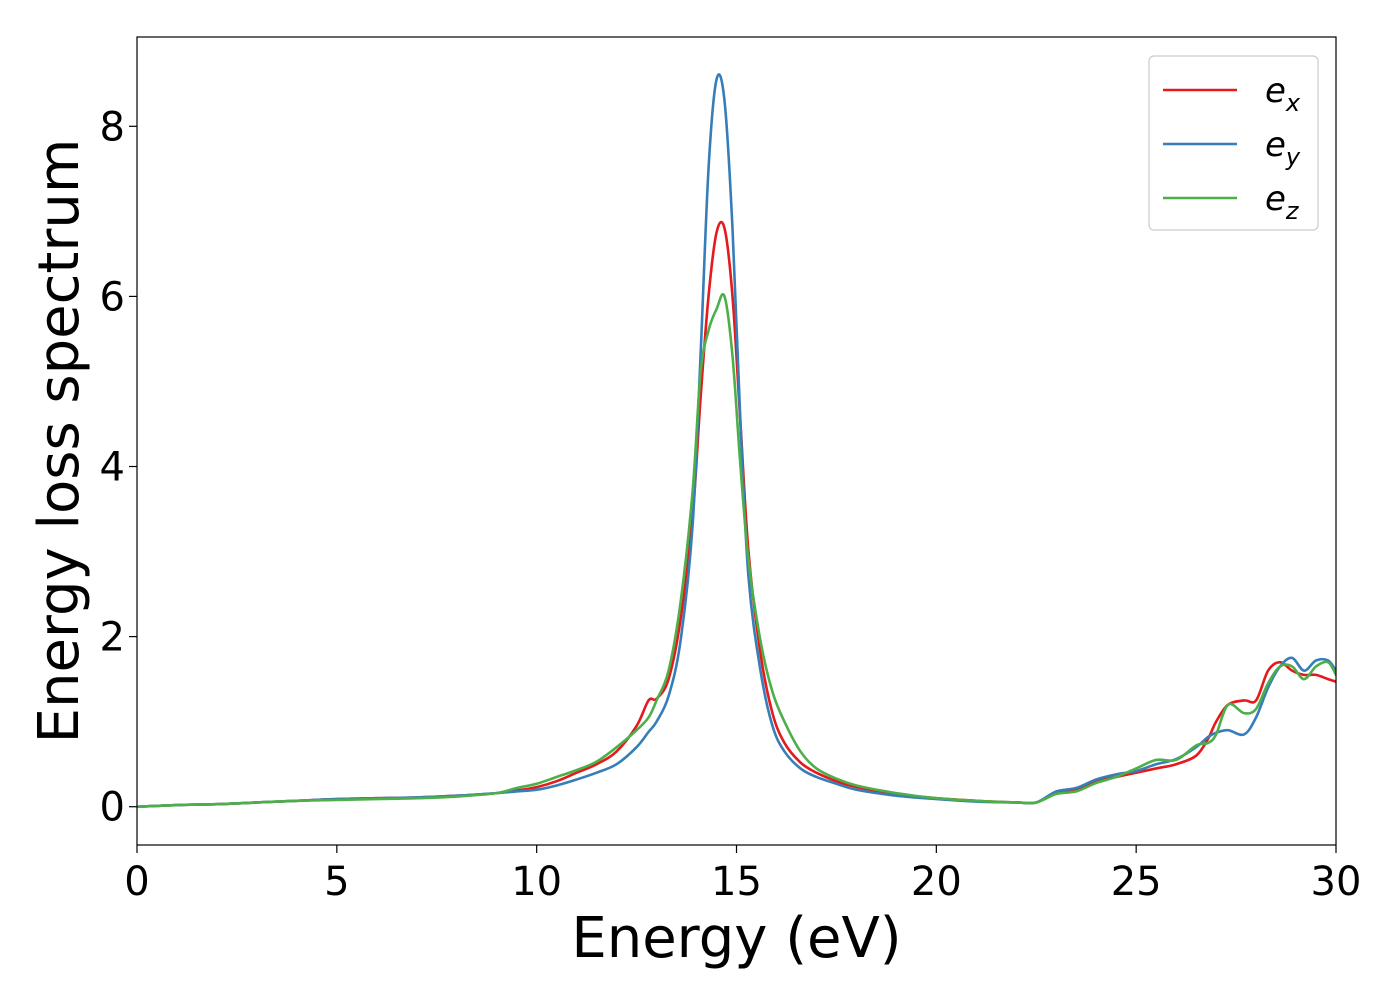  I want to click on y-axis-label: Energy loss spectrum, so click(59, 441).